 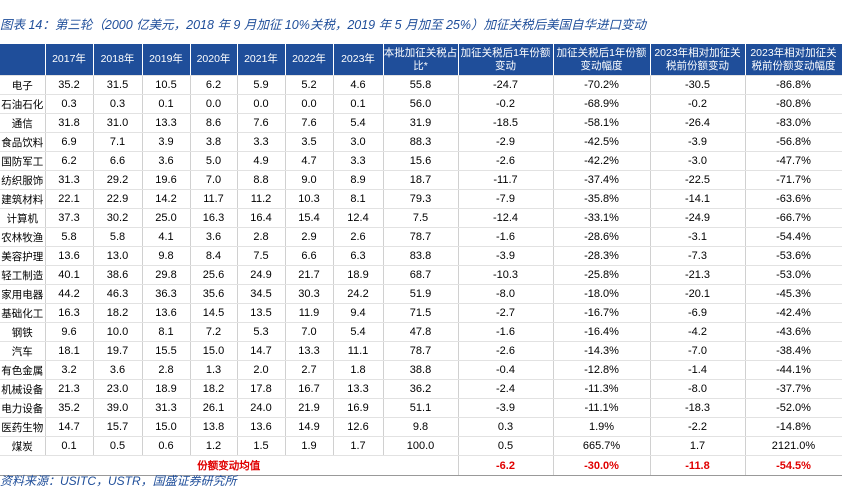 What do you see at coordinates (309, 161) in the screenshot?
I see `table-cell: 4.7` at bounding box center [309, 161].